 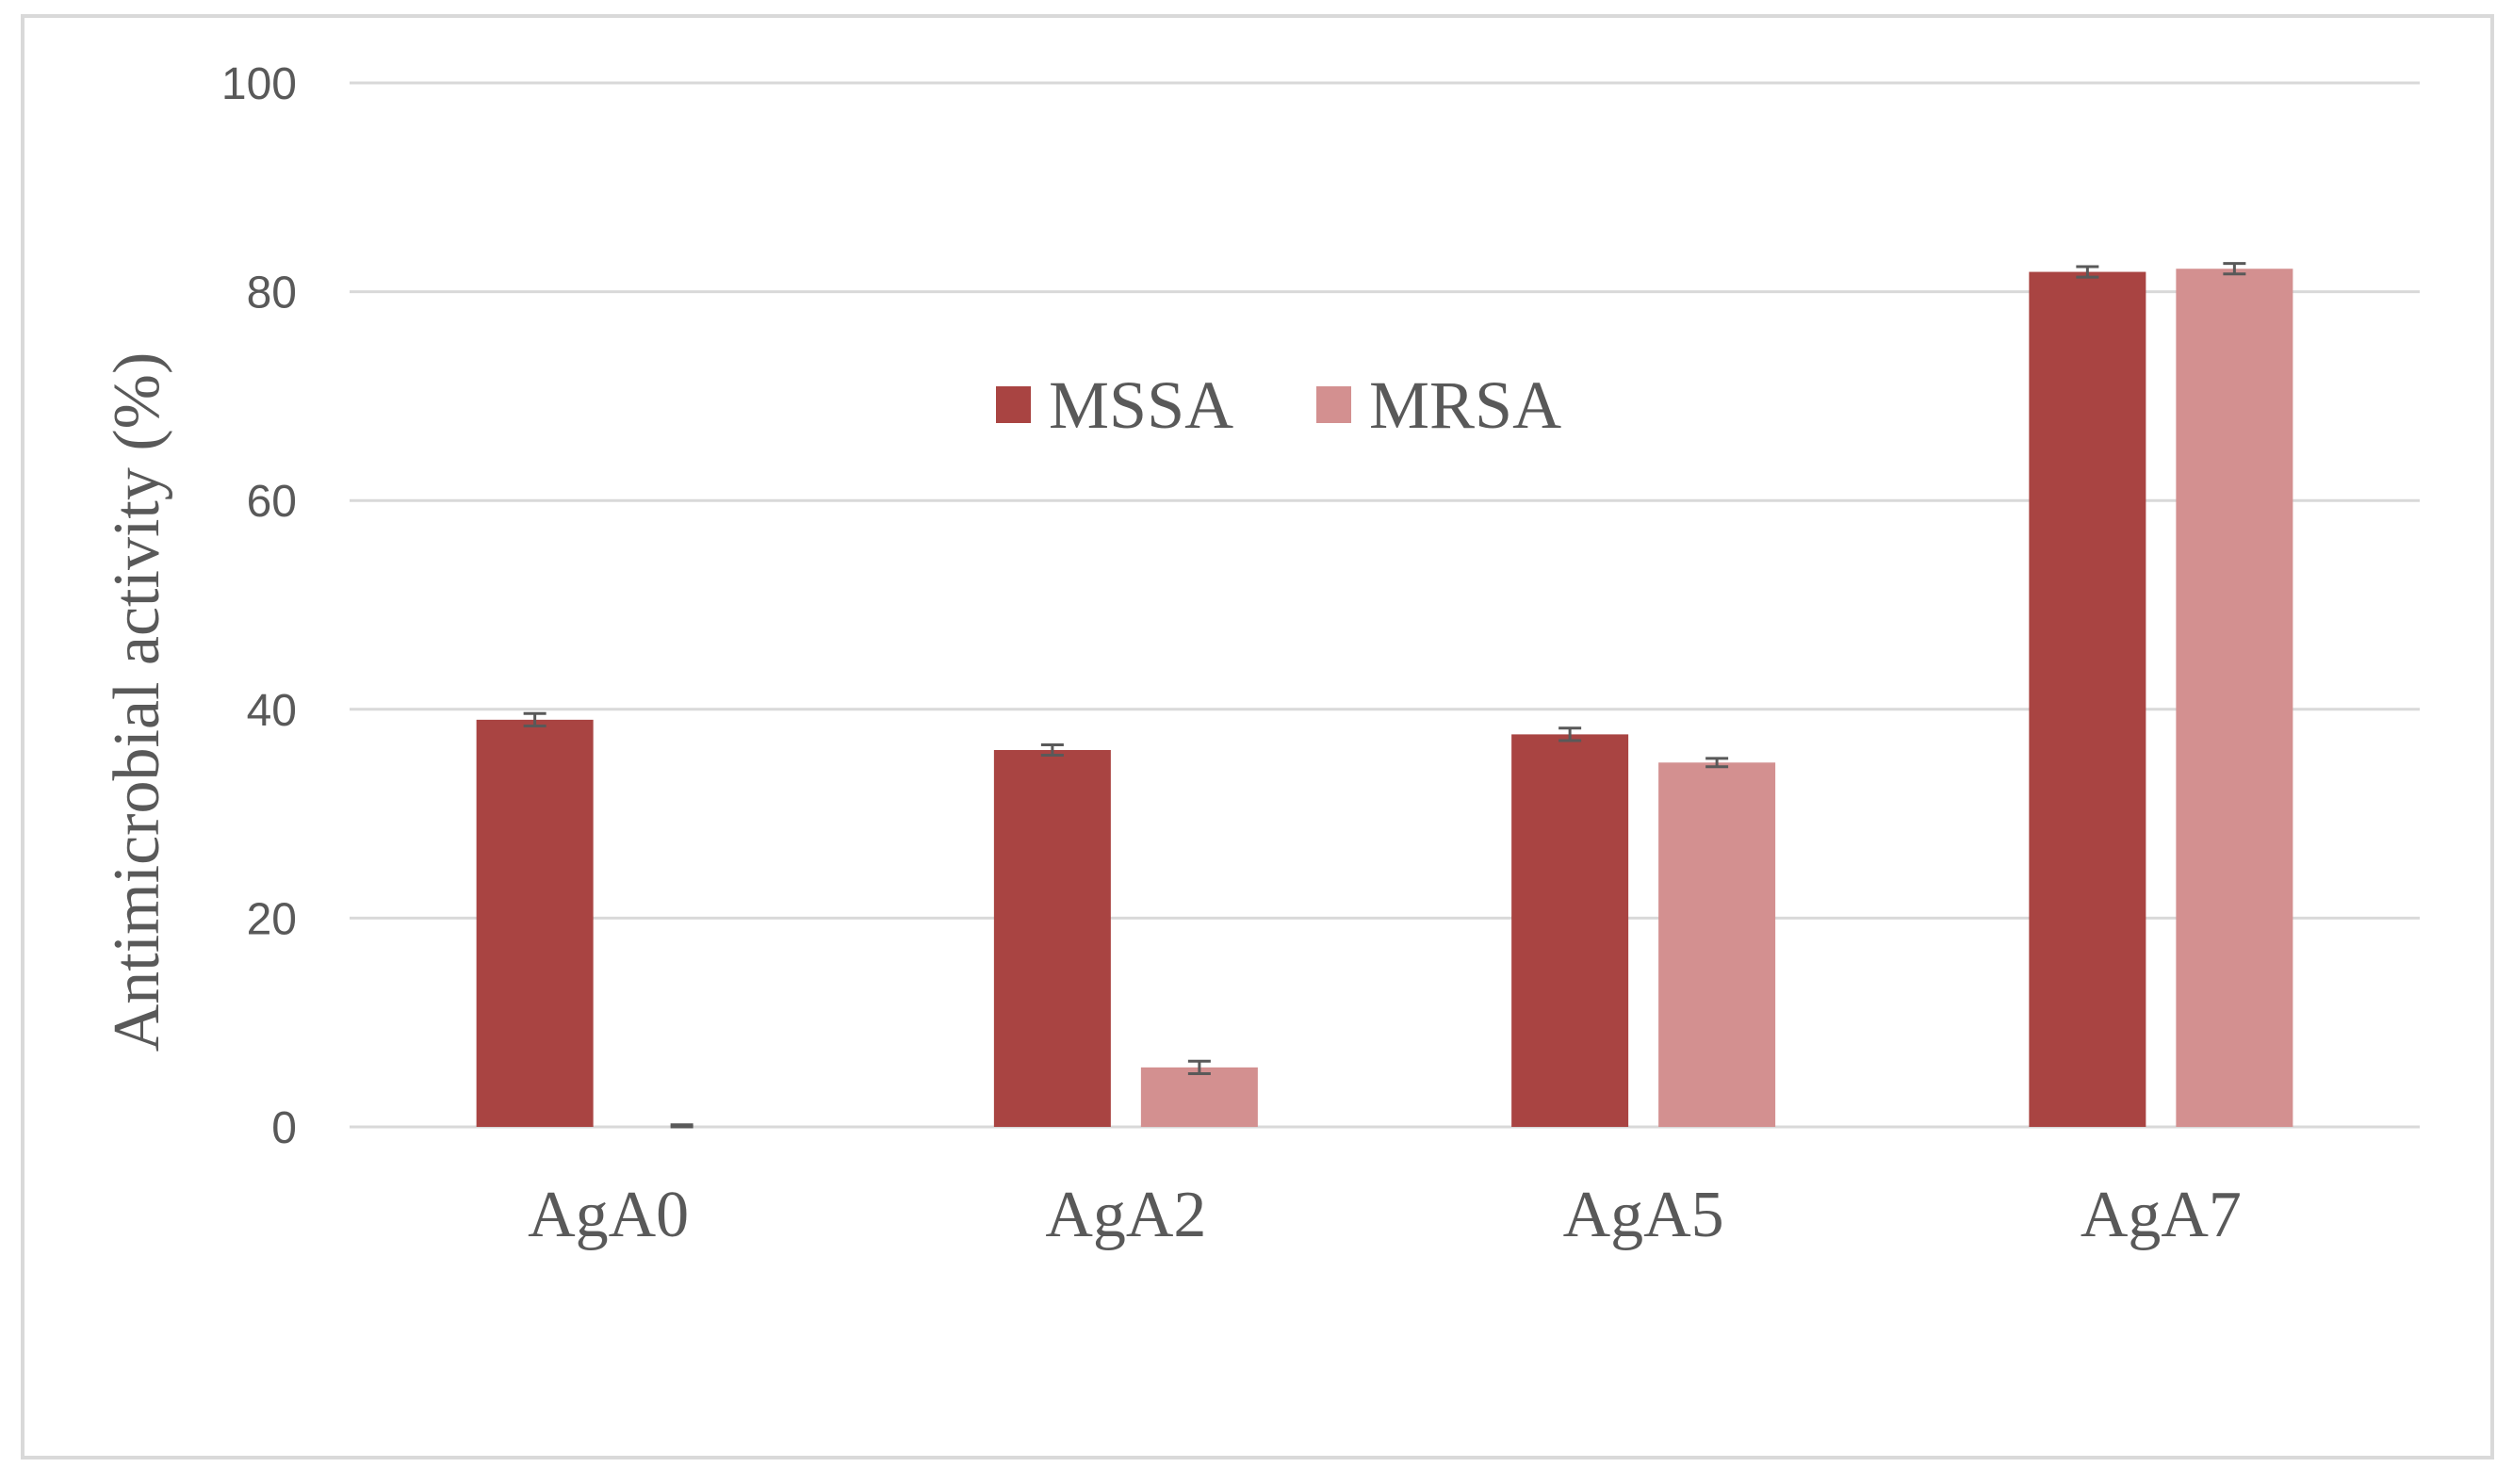 I want to click on bar-mrsa-aga5, so click(x=1717, y=944).